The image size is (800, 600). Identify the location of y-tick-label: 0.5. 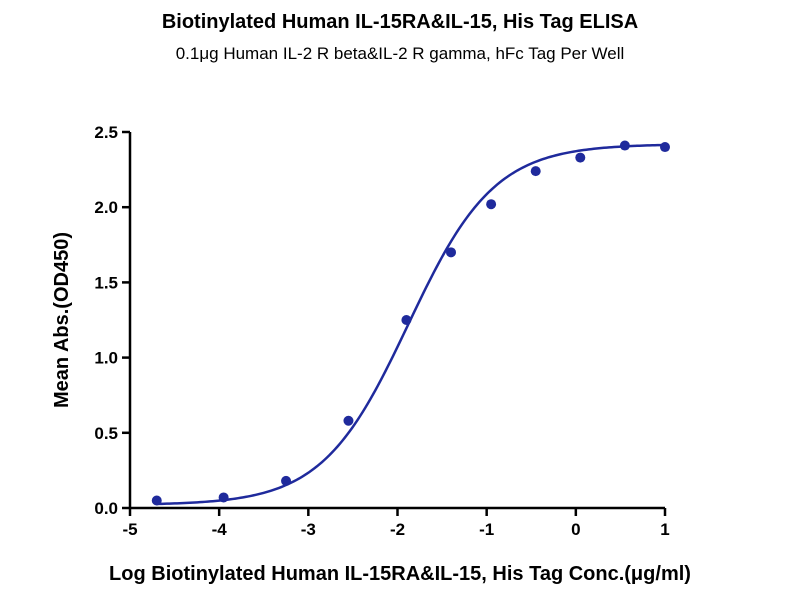
(106, 433).